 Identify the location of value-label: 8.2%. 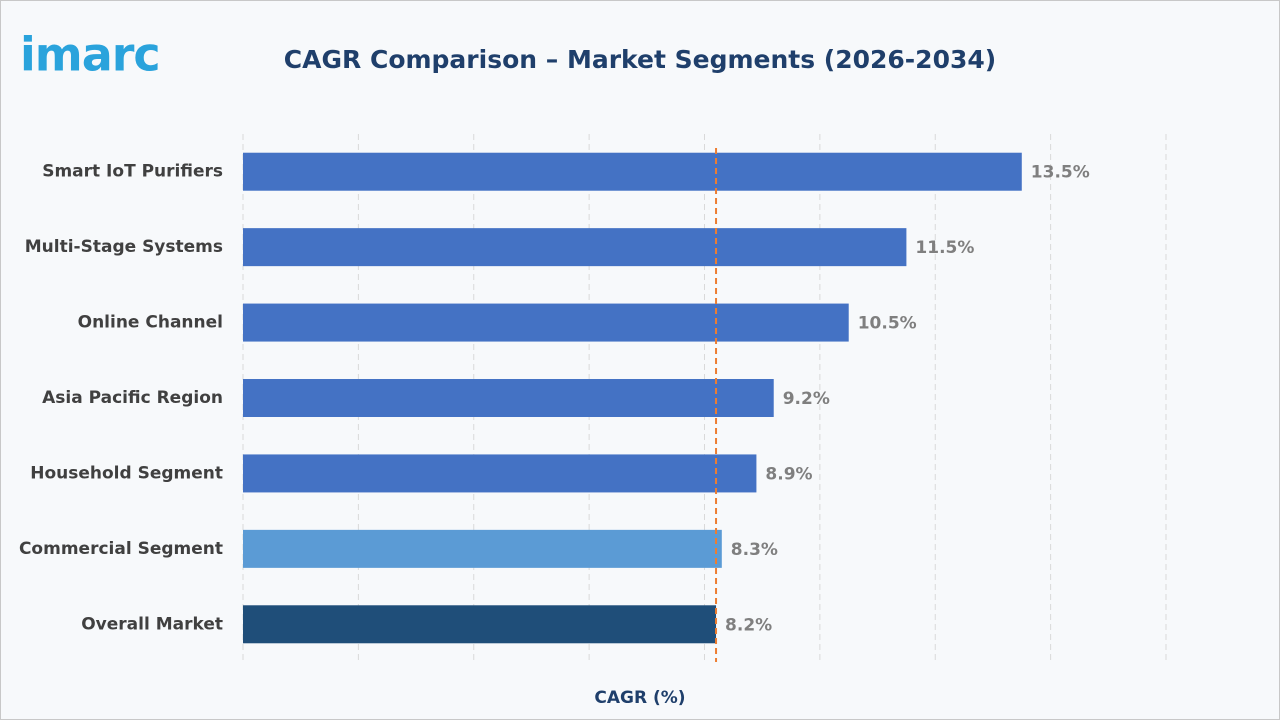
(748, 625).